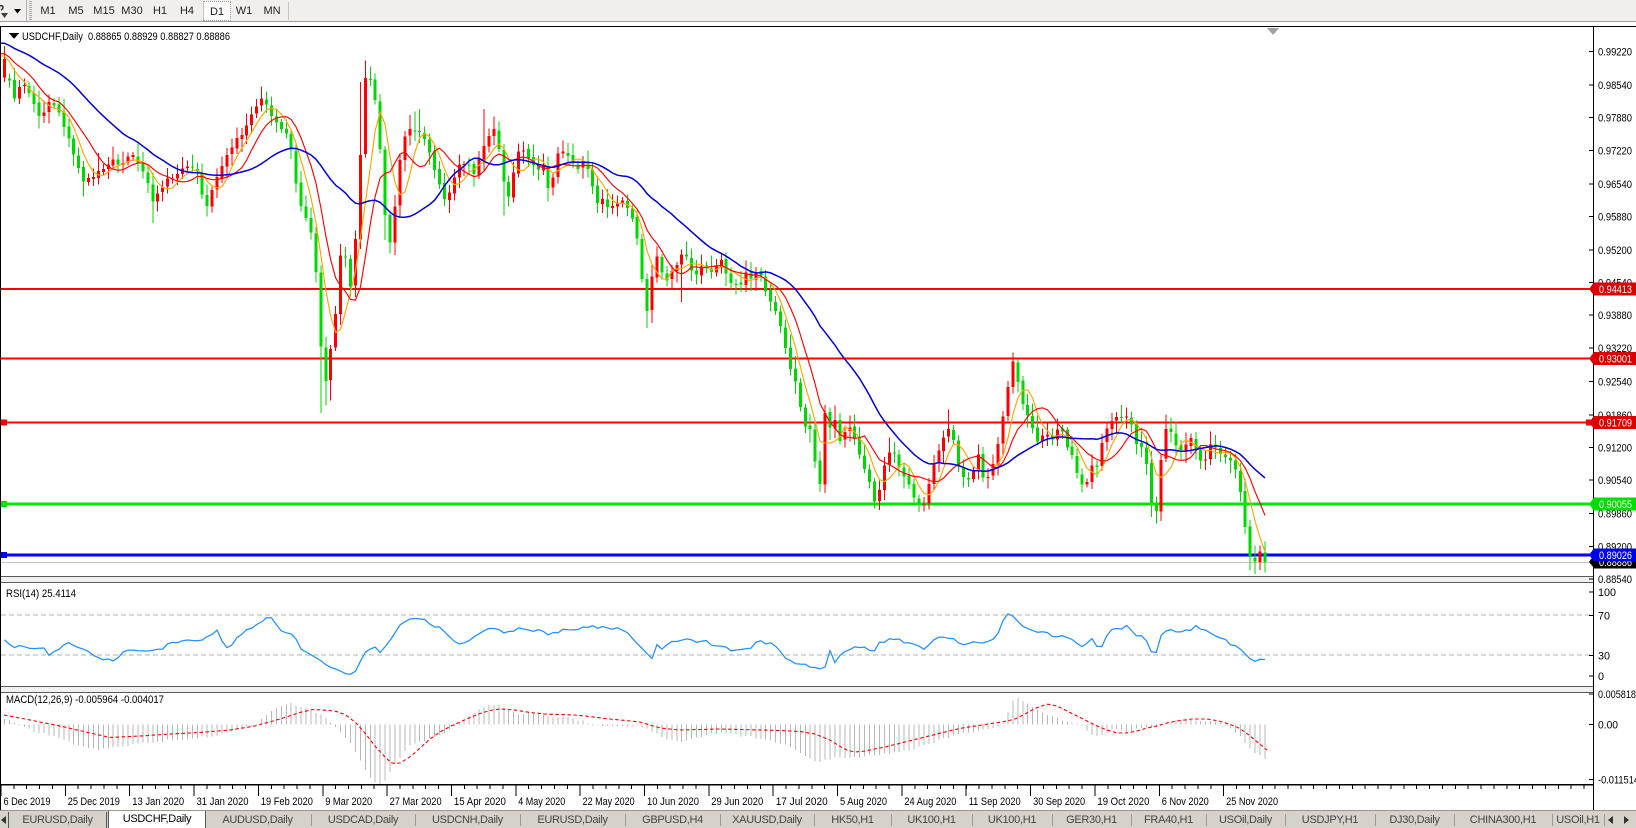 This screenshot has width=1636, height=828. What do you see at coordinates (41, 594) in the screenshot?
I see `svg-text: RSI(14) 25.4114` at bounding box center [41, 594].